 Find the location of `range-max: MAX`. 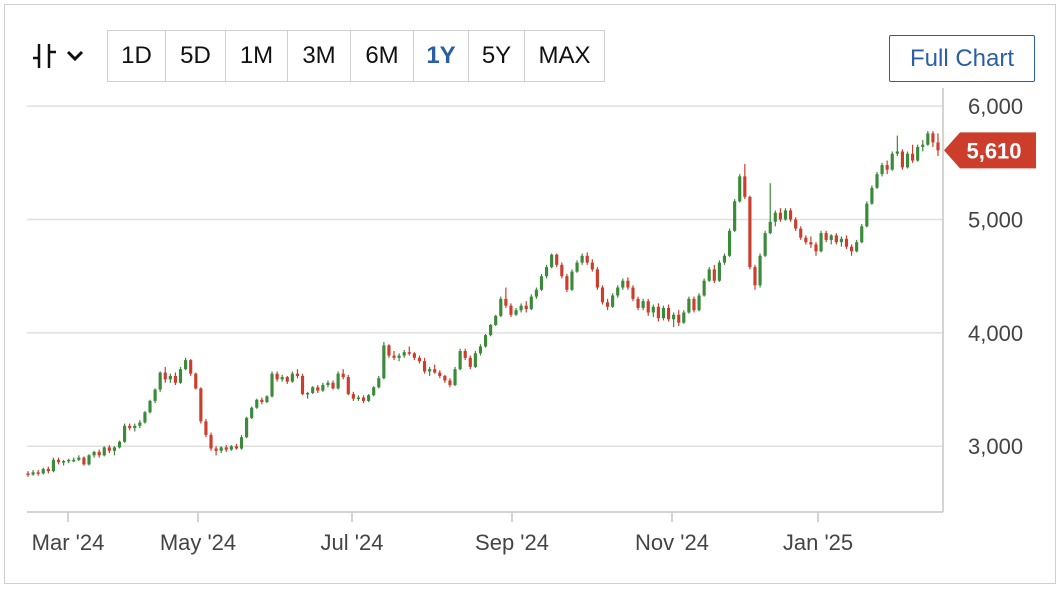

range-max: MAX is located at coordinates (564, 55).